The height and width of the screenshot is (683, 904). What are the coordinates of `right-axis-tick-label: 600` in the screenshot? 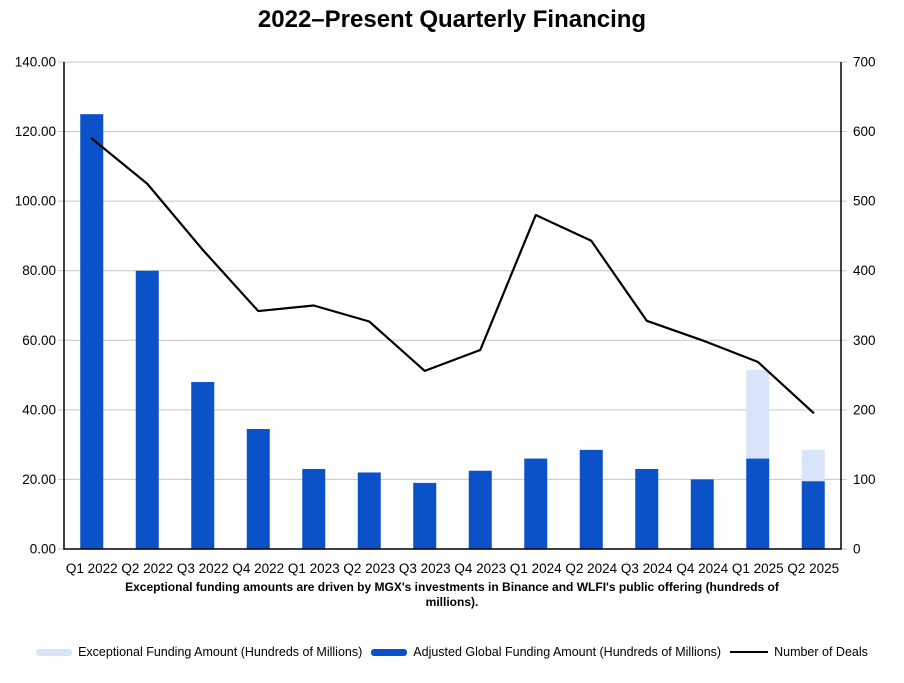 It's located at (864, 131).